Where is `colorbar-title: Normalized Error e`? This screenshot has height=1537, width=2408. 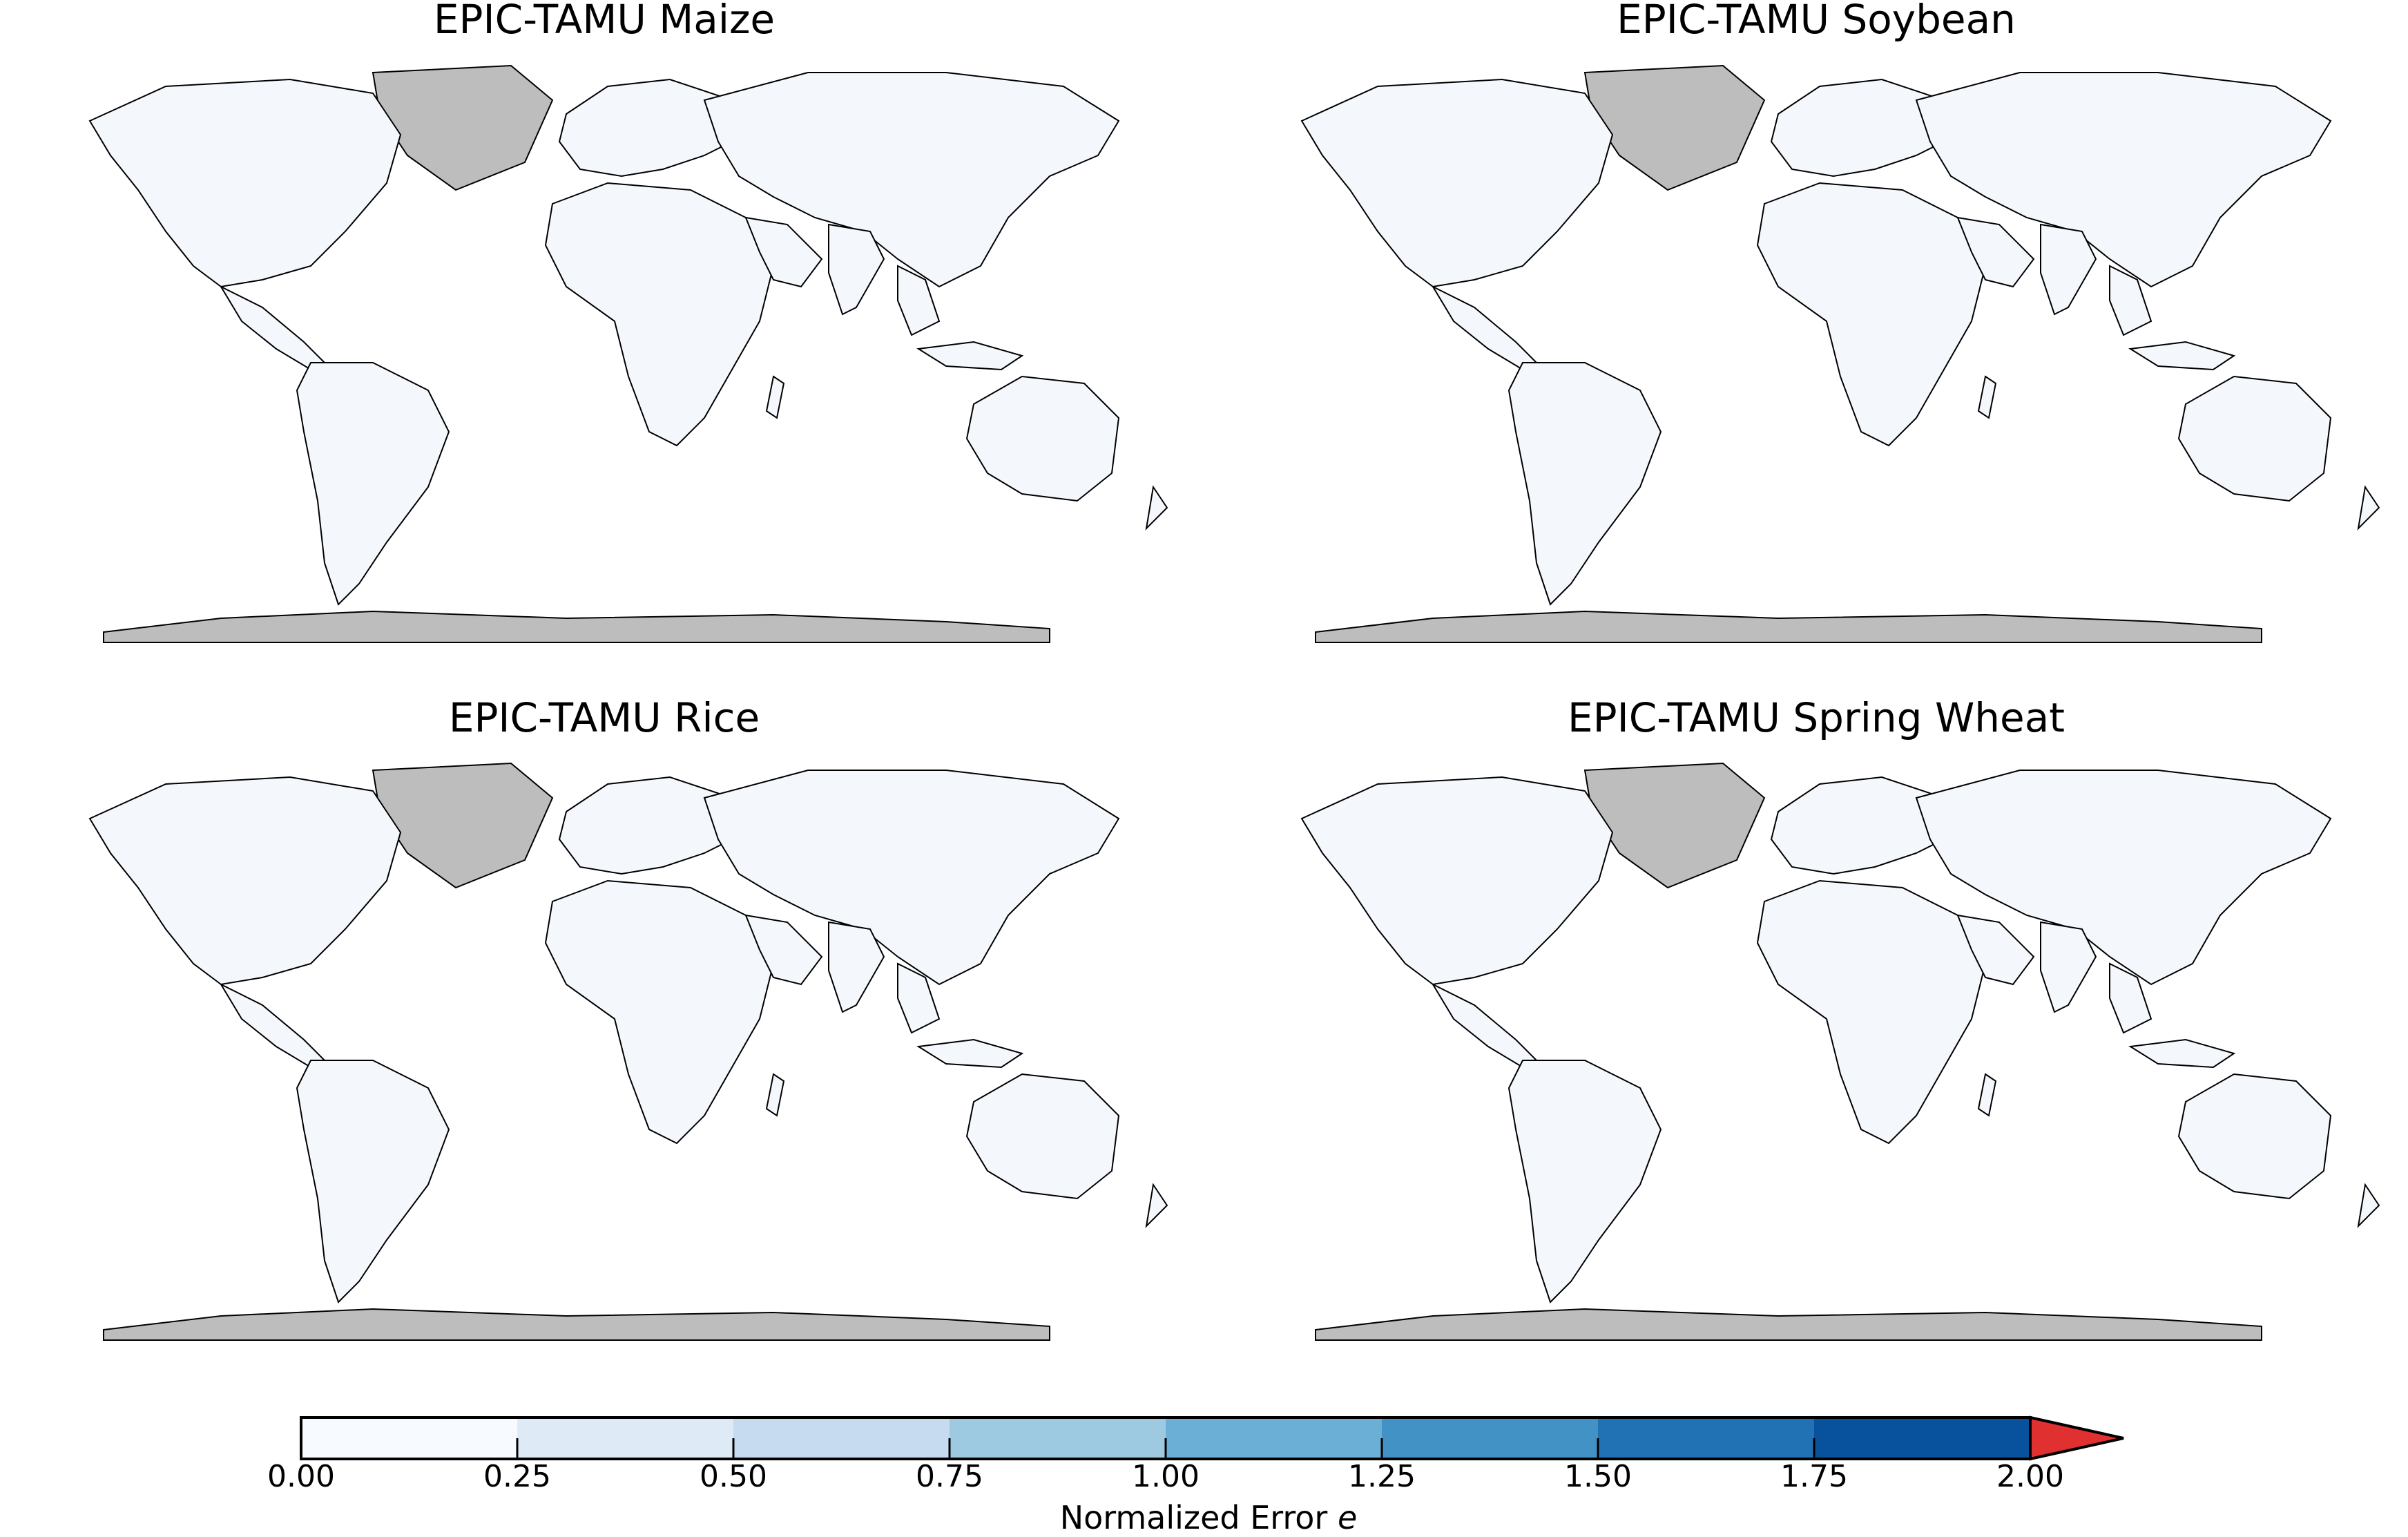
colorbar-title: Normalized Error e is located at coordinates (1208, 1517).